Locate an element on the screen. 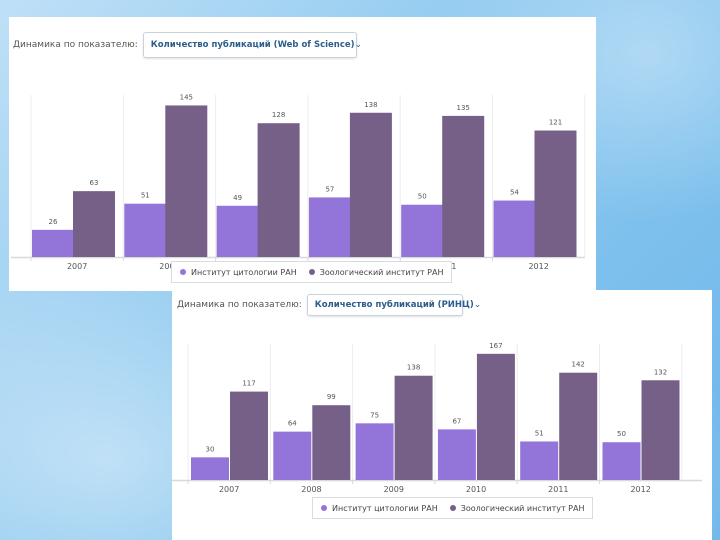  data-label: 128 is located at coordinates (278, 115).